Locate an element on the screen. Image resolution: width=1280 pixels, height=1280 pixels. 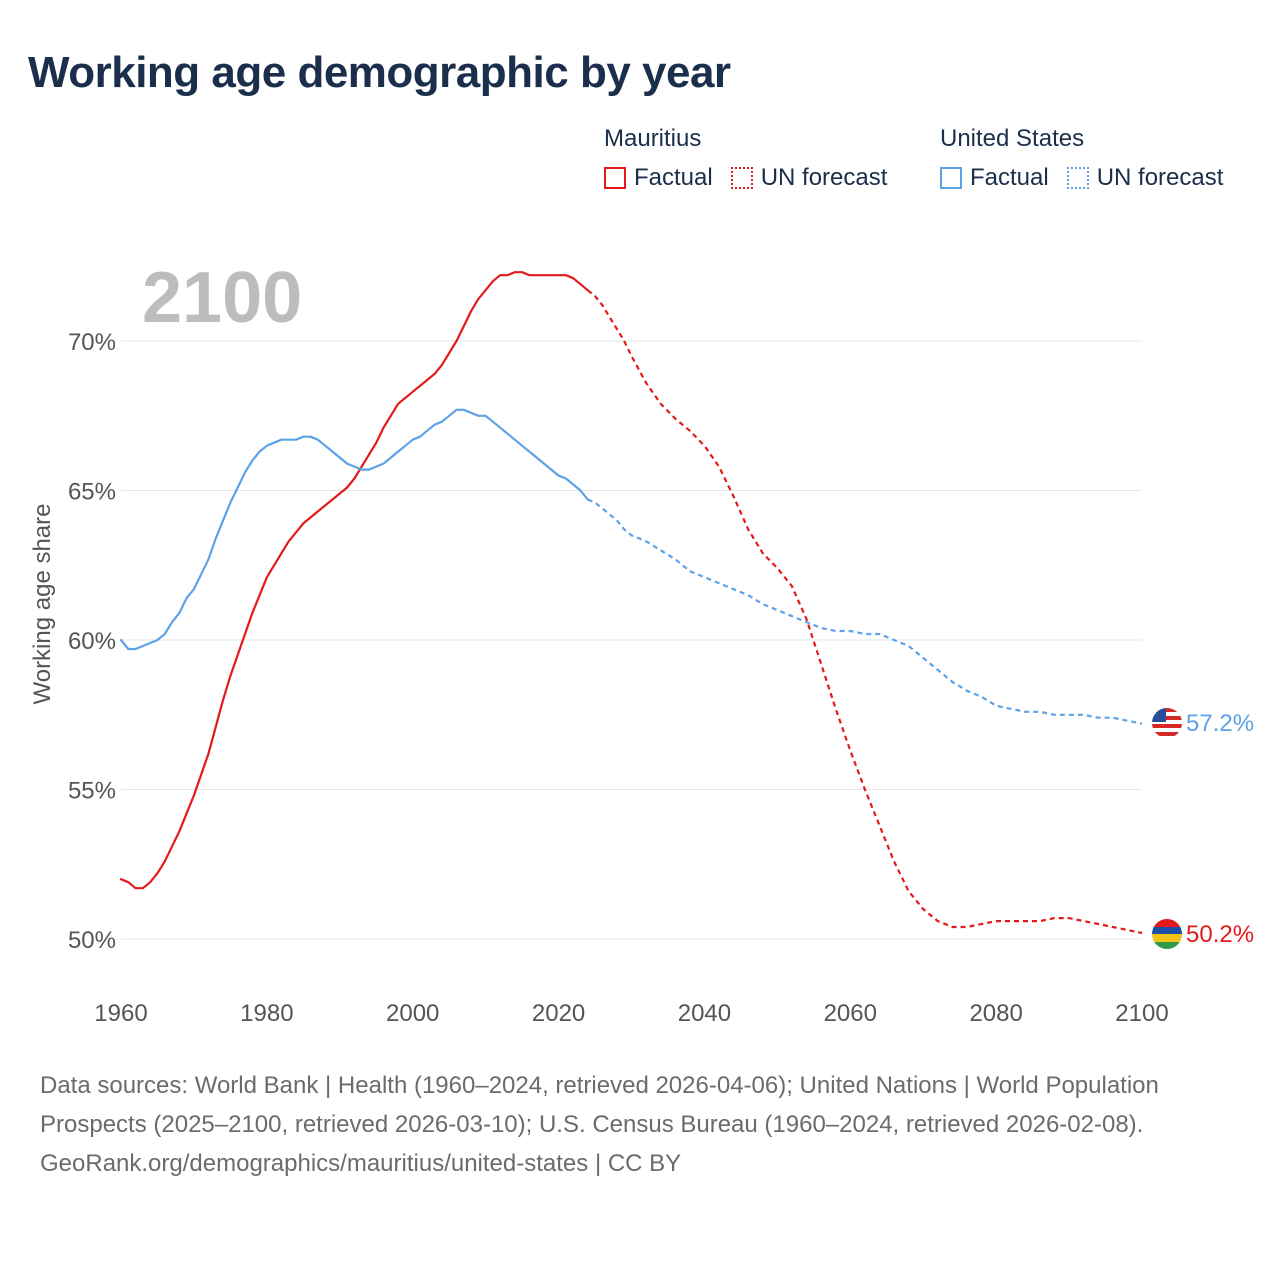
y-tick-label: 70% is located at coordinates (92, 342).